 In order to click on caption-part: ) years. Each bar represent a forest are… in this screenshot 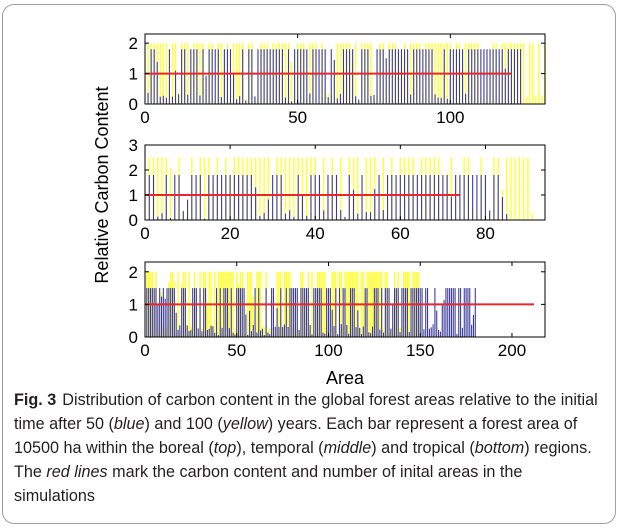, I will do `click(296, 436)`.